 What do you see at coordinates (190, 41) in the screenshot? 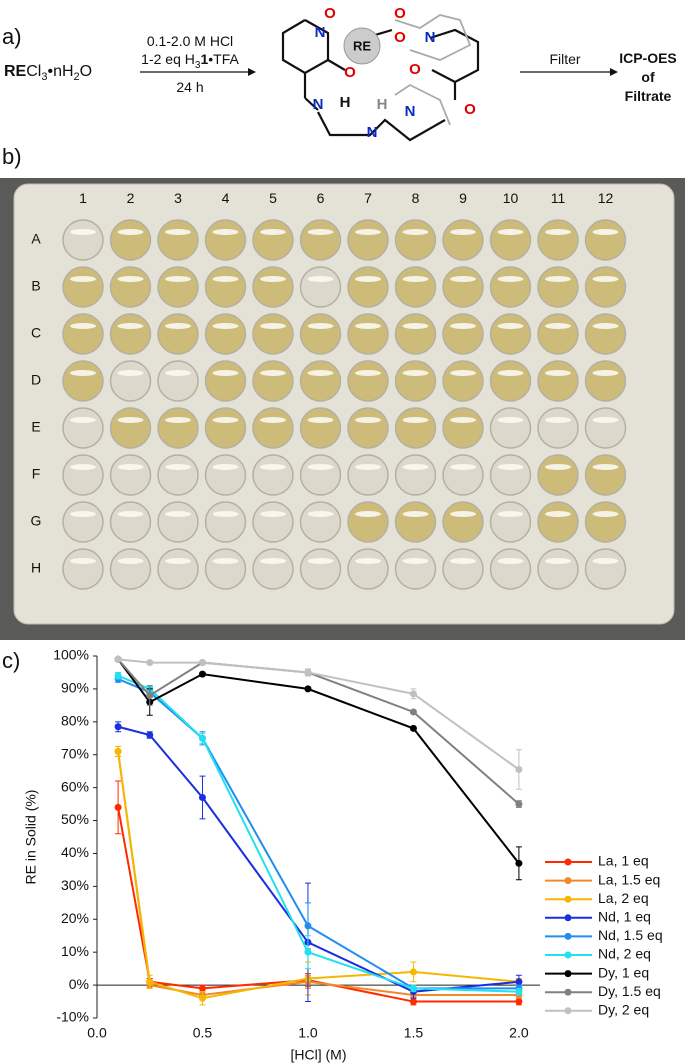
I see `condition: 0.1-2.0 M HCl` at bounding box center [190, 41].